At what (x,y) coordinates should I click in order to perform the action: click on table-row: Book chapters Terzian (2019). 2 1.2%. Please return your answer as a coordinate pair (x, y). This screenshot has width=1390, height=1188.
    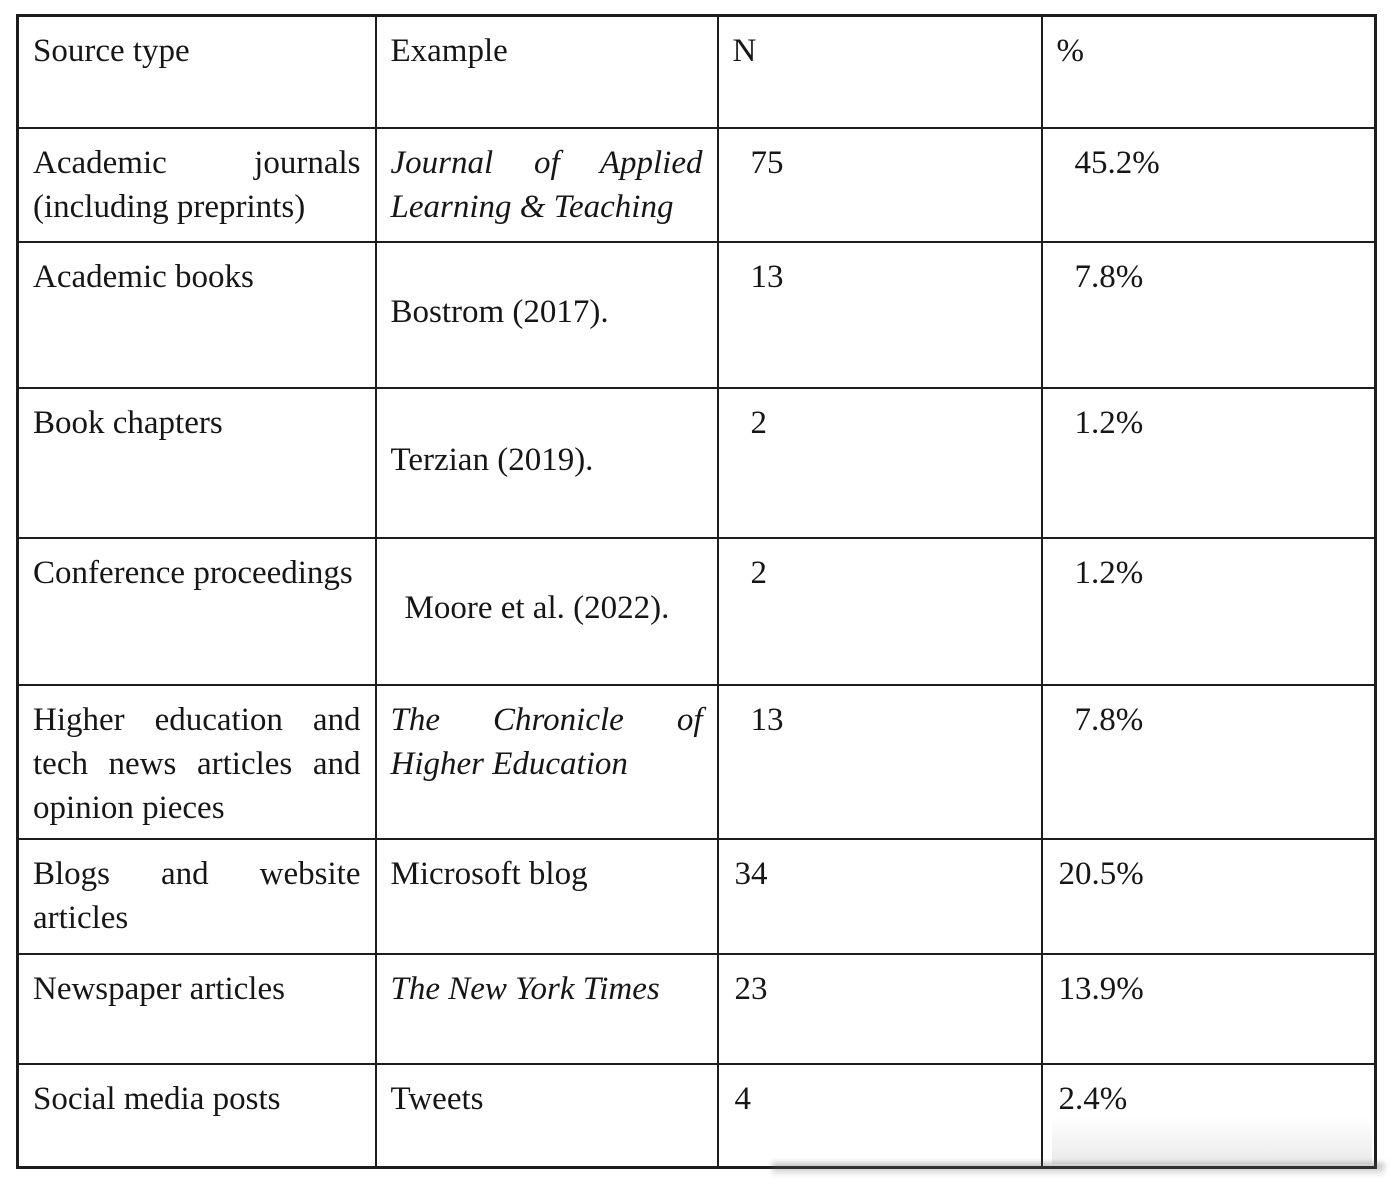
    Looking at the image, I should click on (696, 462).